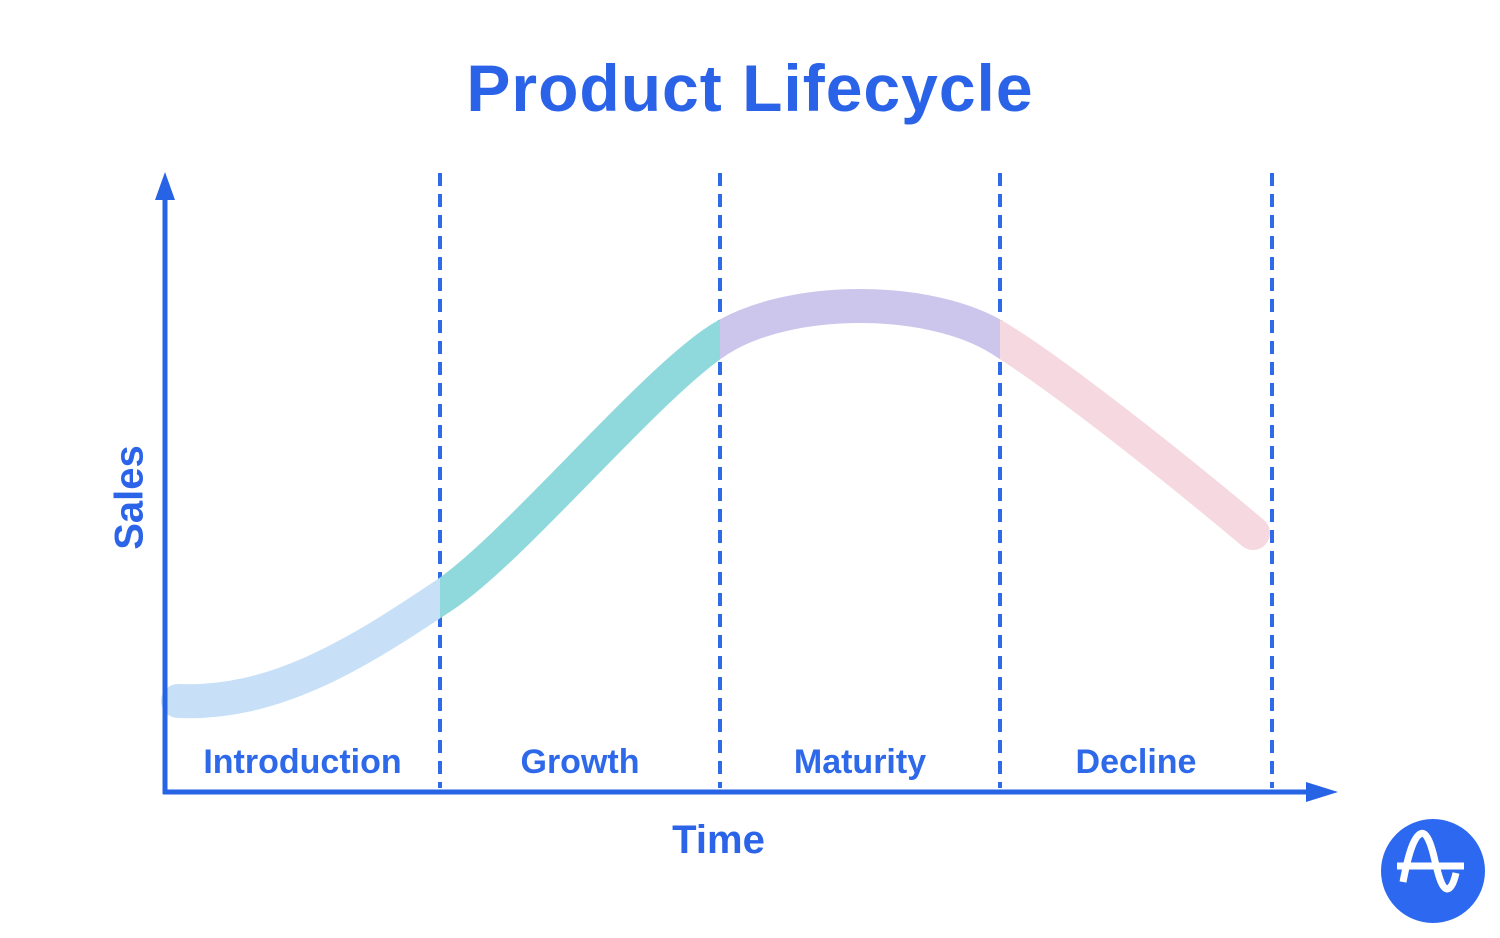 This screenshot has width=1500, height=938. What do you see at coordinates (1322, 792) in the screenshot?
I see `x-axis-arrow-icon` at bounding box center [1322, 792].